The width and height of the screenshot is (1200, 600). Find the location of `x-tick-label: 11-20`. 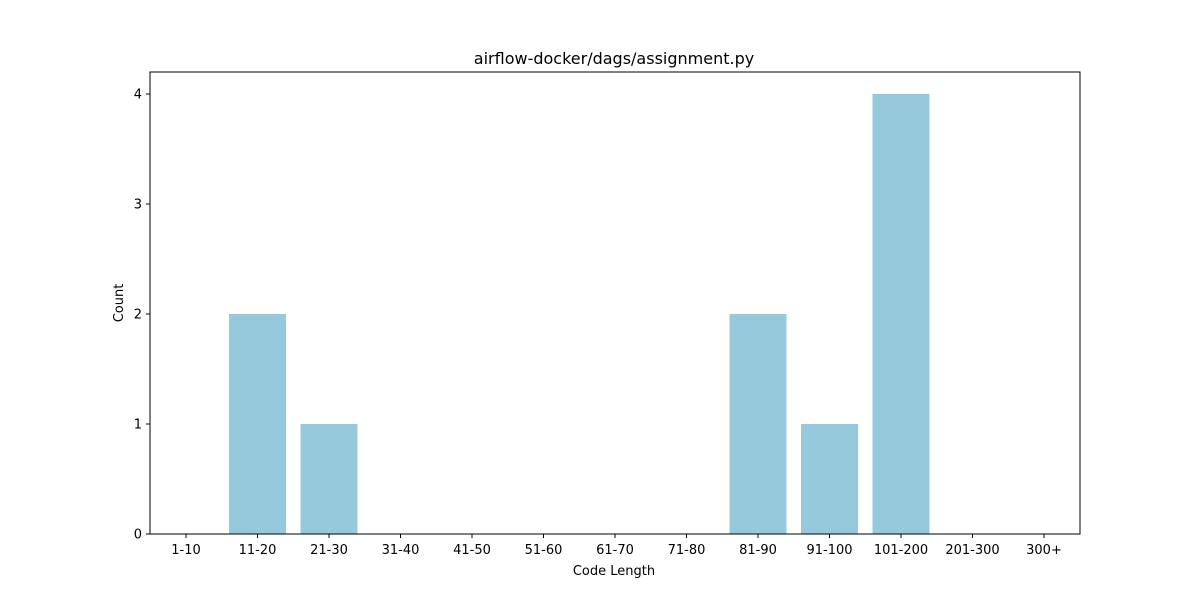

x-tick-label: 11-20 is located at coordinates (258, 550).